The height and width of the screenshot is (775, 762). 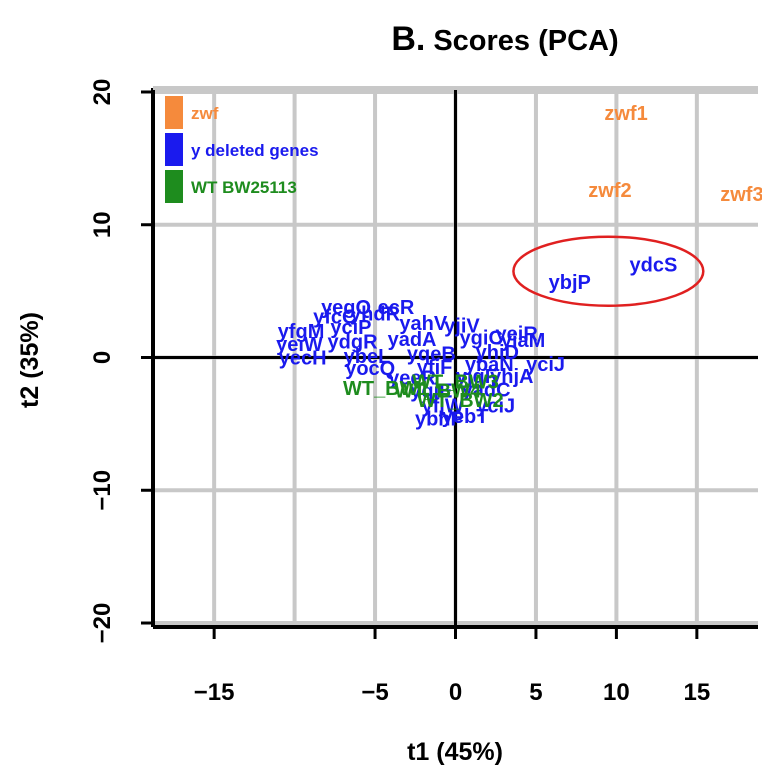 What do you see at coordinates (102, 92) in the screenshot?
I see `y-tick-label: 20` at bounding box center [102, 92].